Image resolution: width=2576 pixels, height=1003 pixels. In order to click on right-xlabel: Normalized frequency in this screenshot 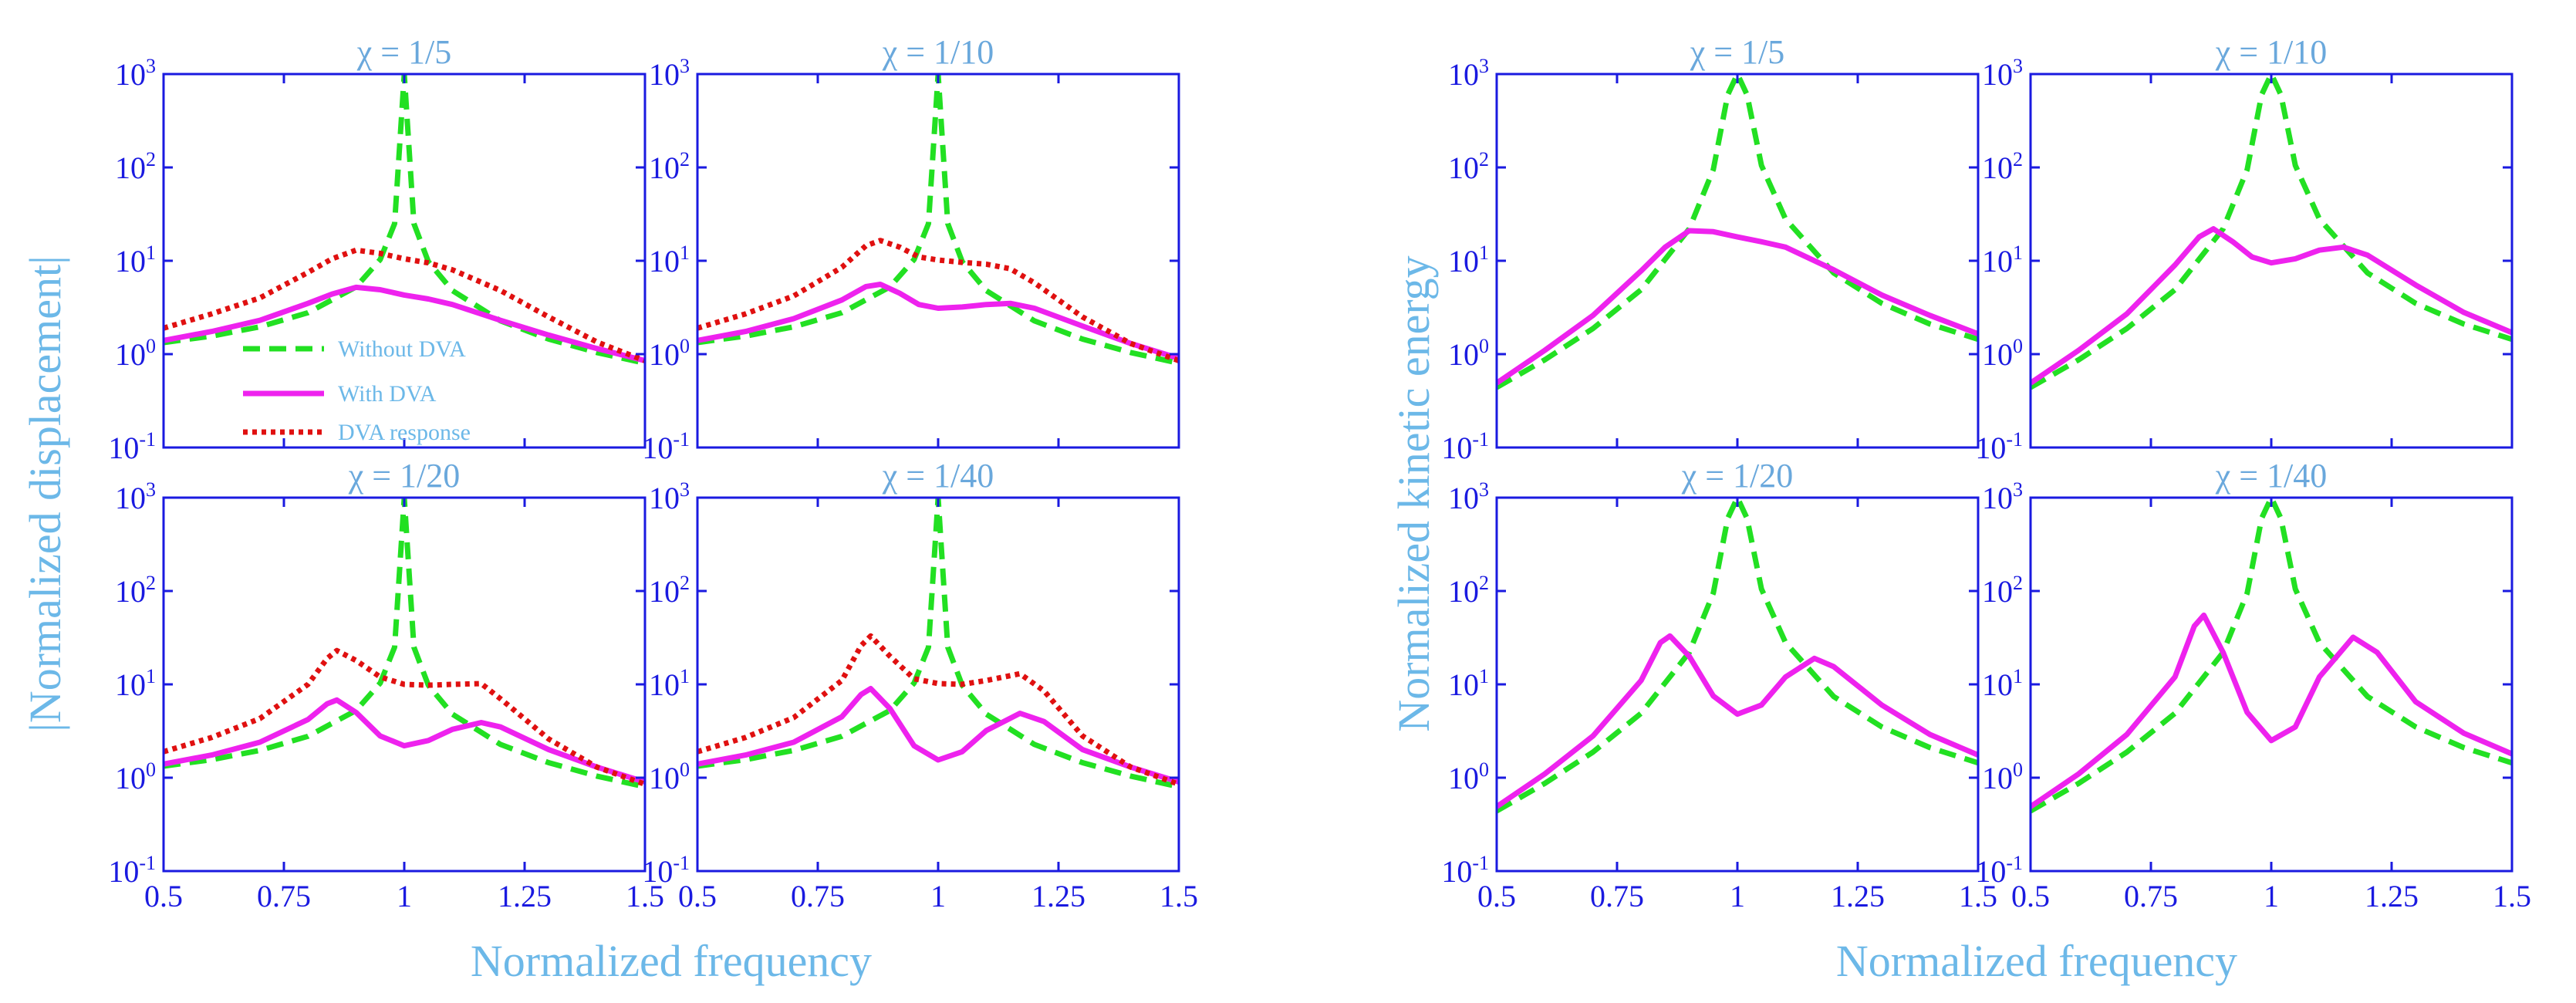, I will do `click(2036, 961)`.